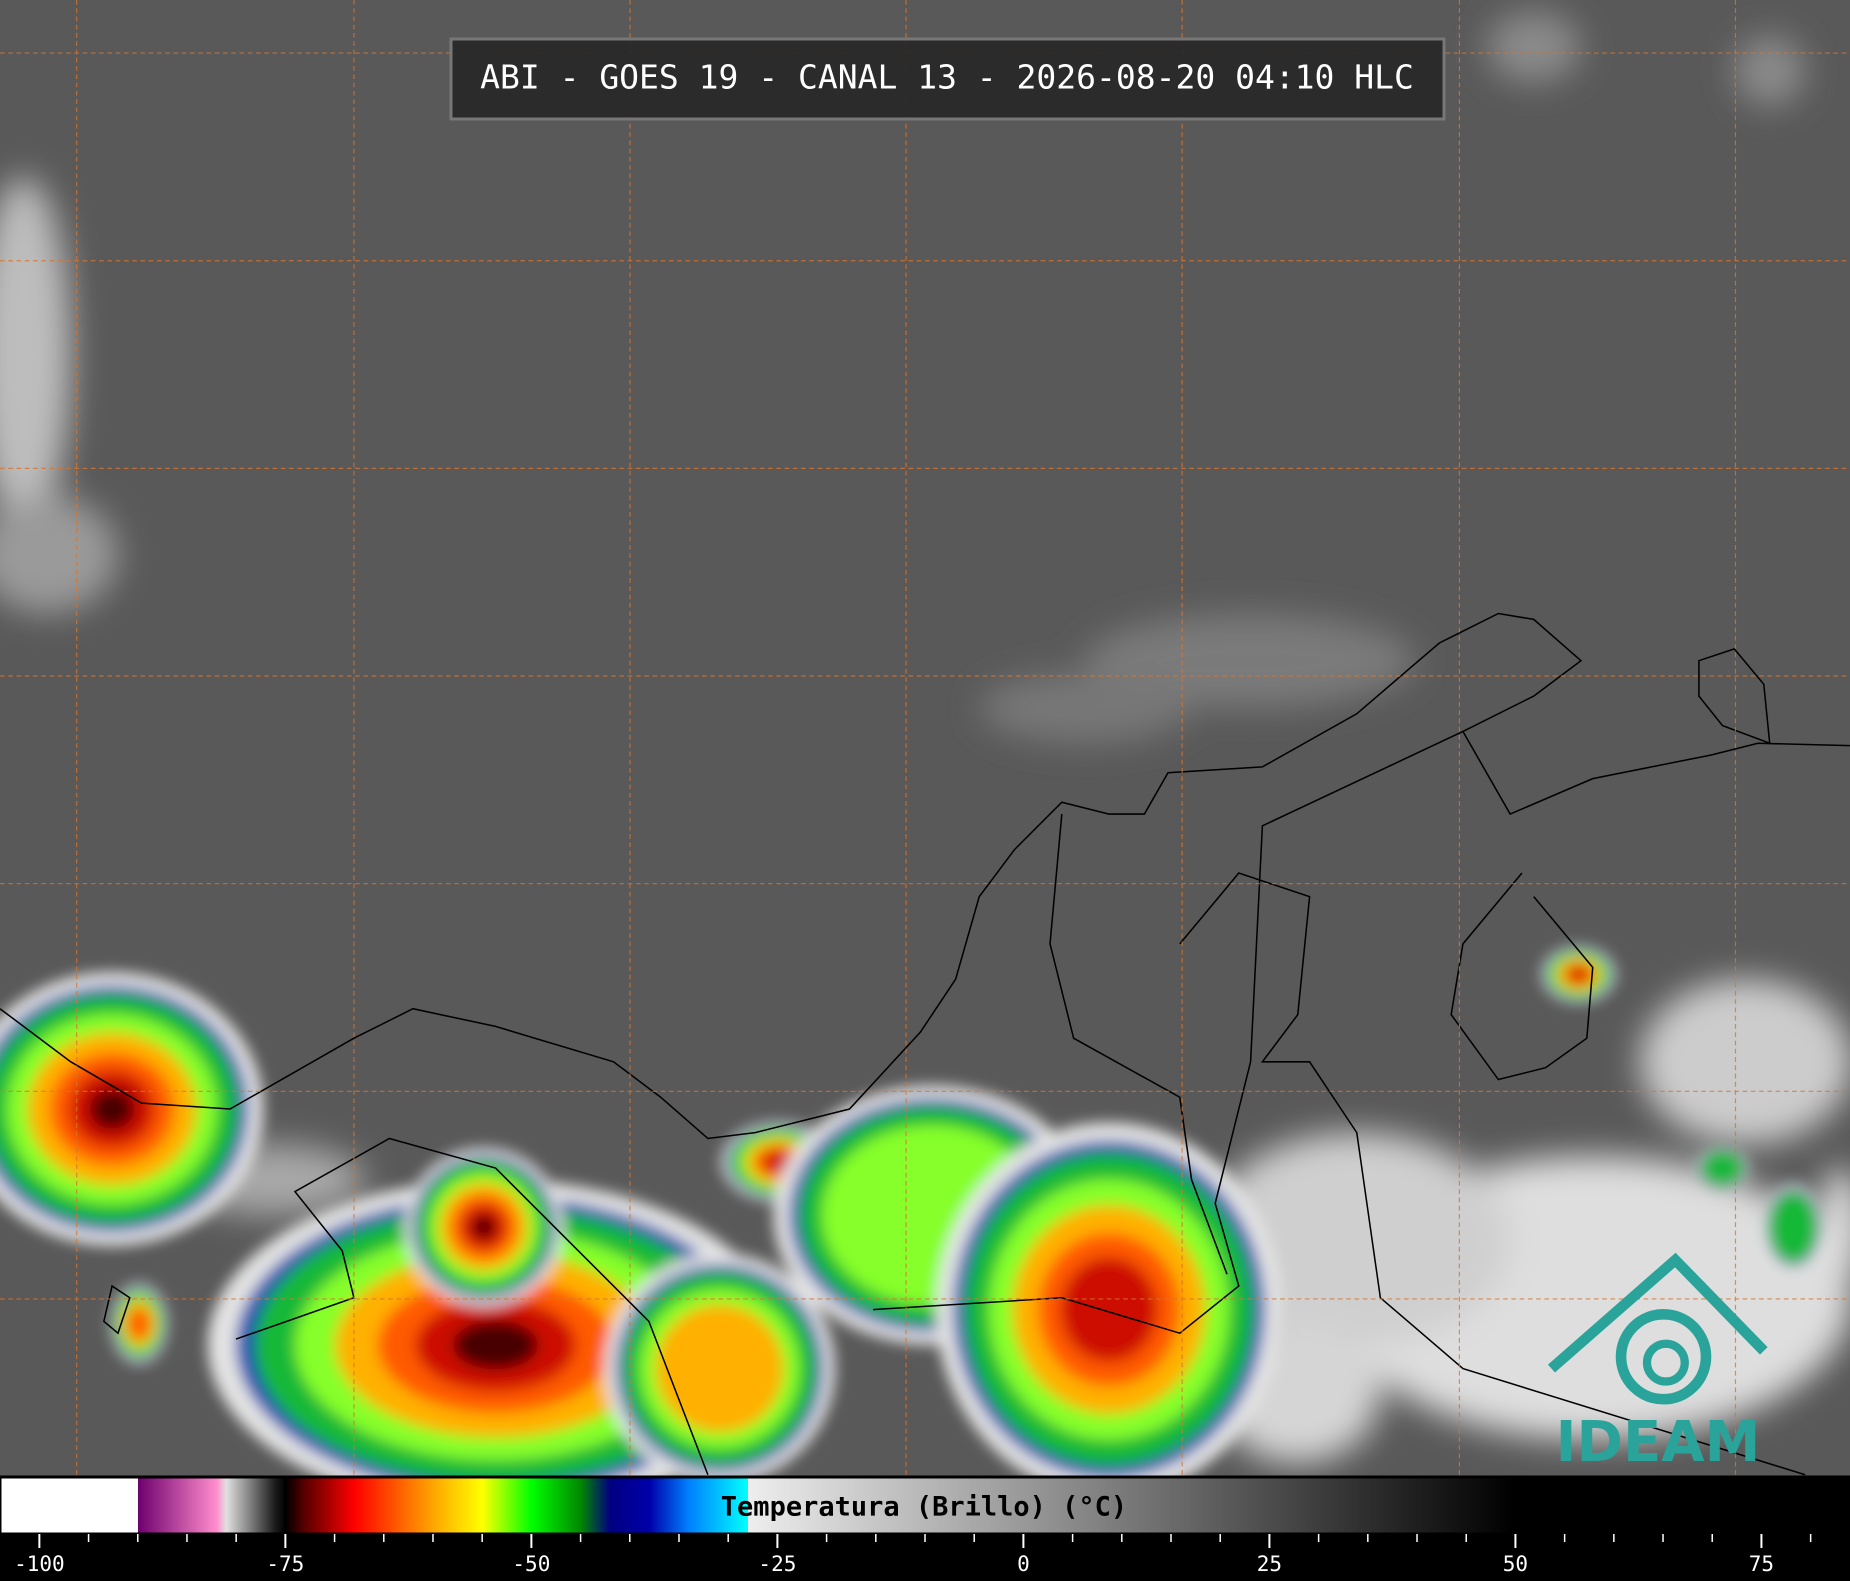 The width and height of the screenshot is (1850, 1581). Describe the element at coordinates (1657, 1328) in the screenshot. I see `logo` at that location.